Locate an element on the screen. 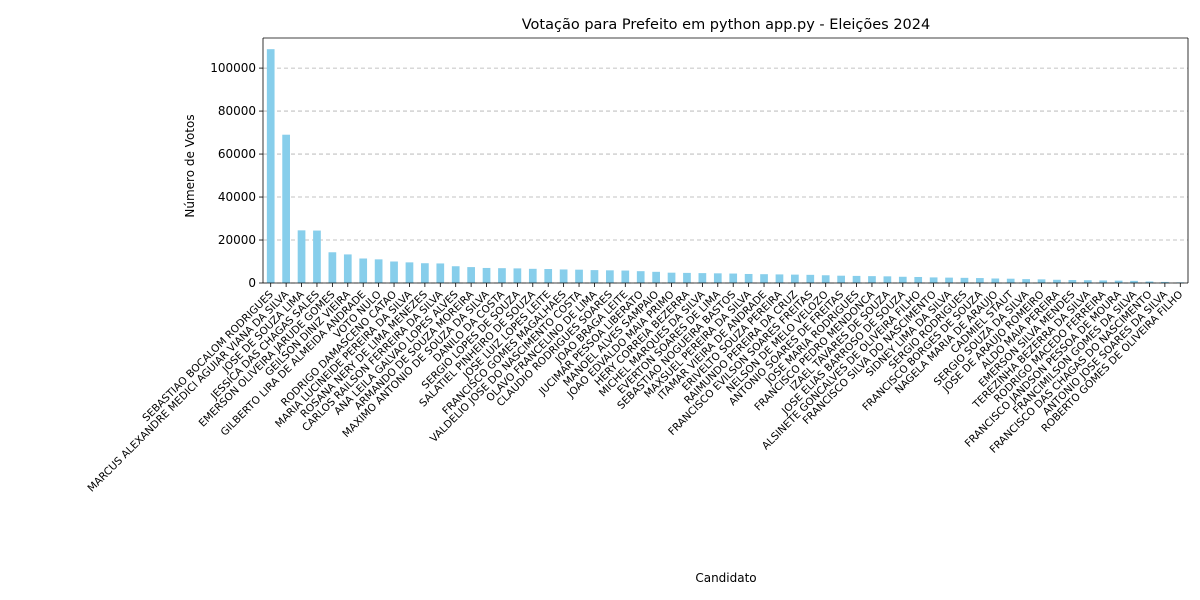 The height and width of the screenshot is (600, 1200). y-axis-label: Número de Votos is located at coordinates (190, 165).